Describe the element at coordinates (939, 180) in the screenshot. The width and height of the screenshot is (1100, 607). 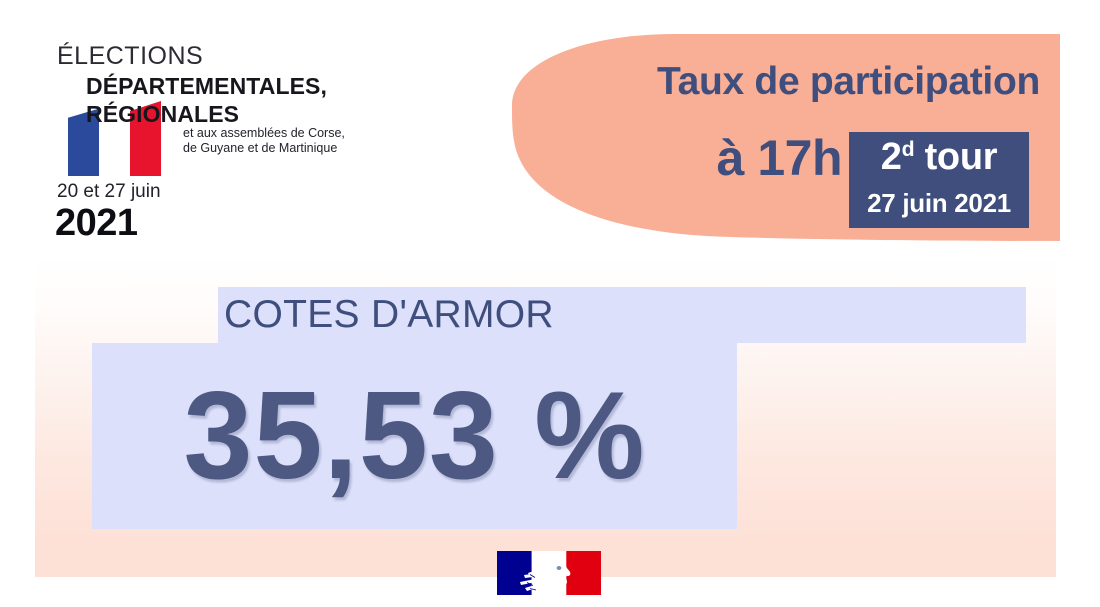
I see `round-badge: 2d tour 27 juin 2021` at that location.